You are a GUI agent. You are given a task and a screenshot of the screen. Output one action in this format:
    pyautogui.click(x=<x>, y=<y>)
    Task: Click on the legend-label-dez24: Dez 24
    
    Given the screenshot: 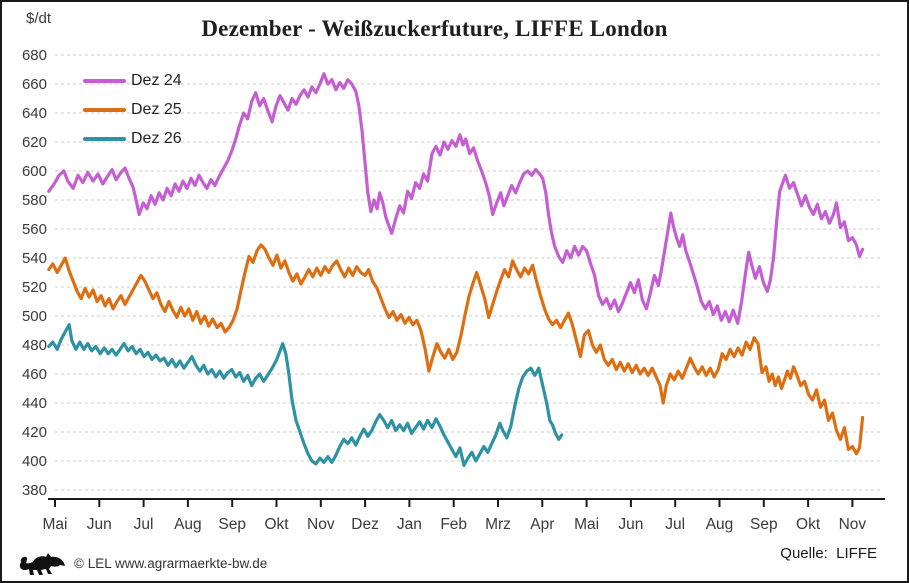 What is the action you would take?
    pyautogui.click(x=156, y=80)
    